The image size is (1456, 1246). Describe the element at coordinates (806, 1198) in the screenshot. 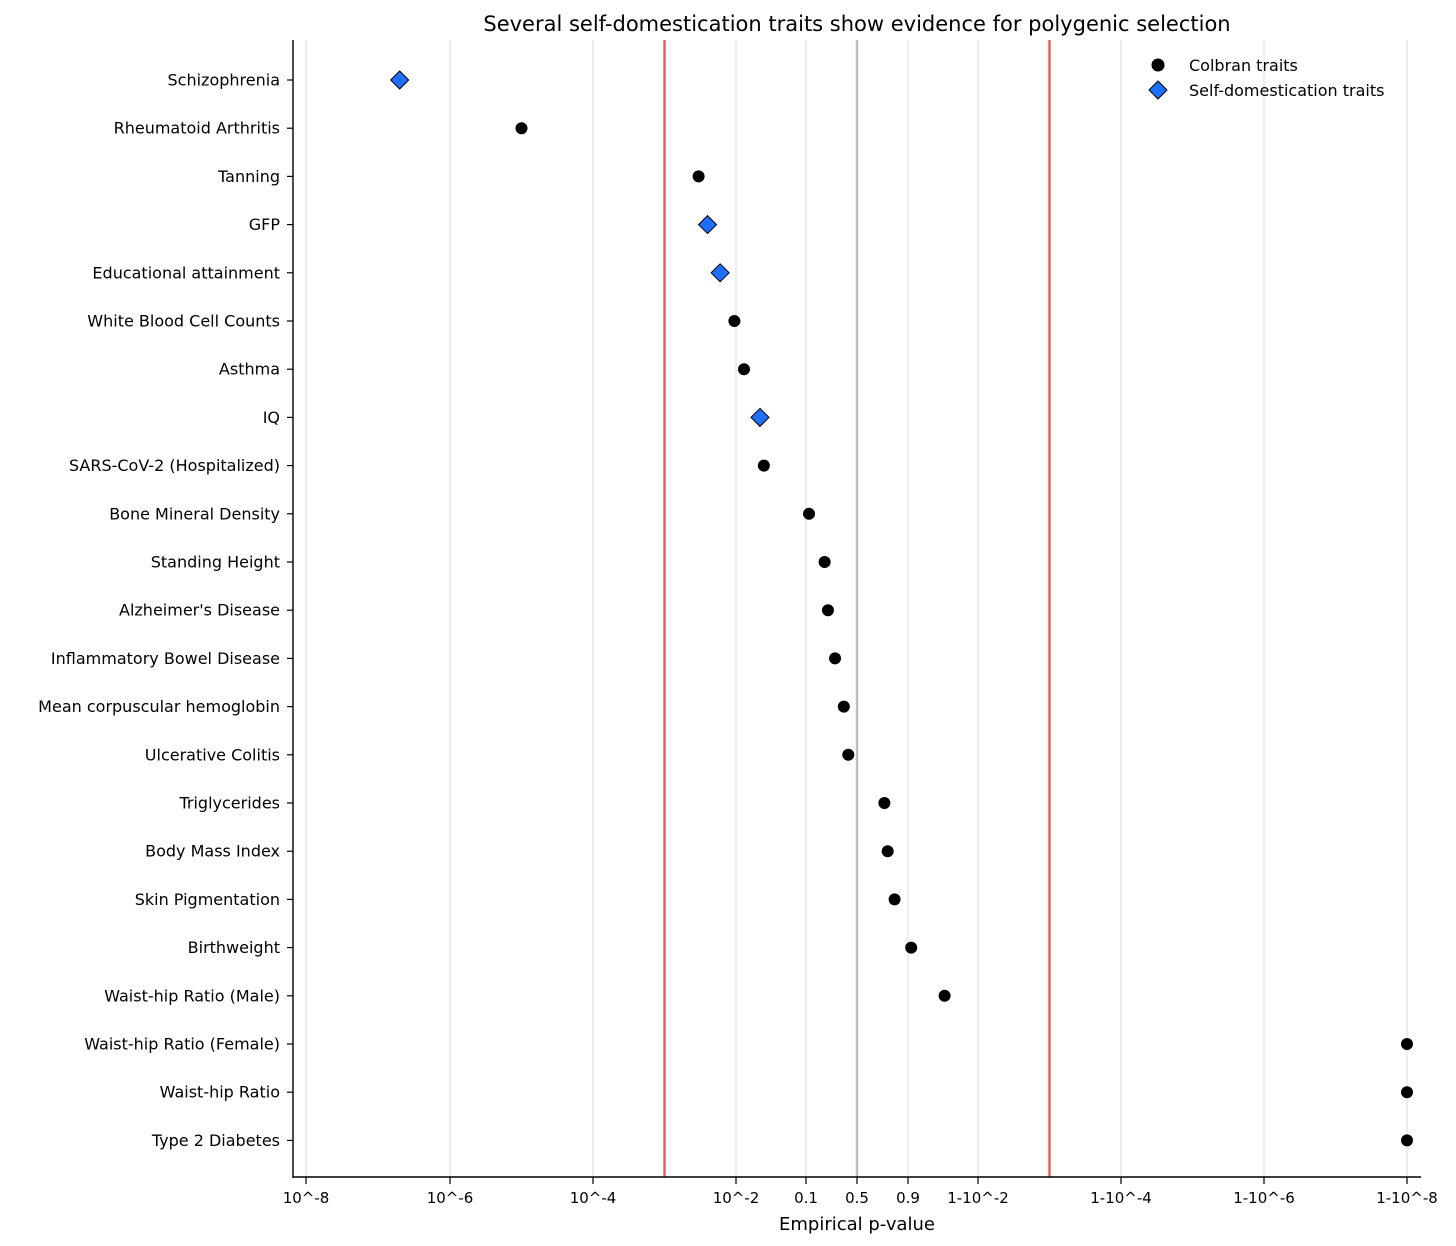

I see `x-tick-label: 0.1` at that location.